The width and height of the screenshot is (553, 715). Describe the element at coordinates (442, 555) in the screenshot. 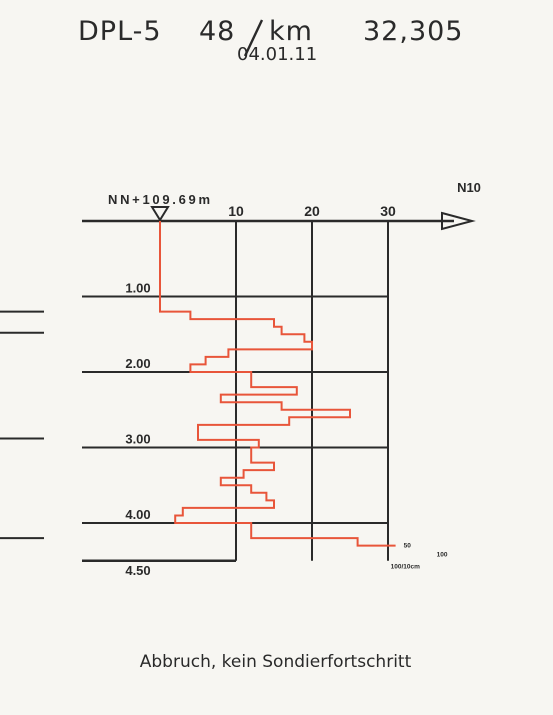

I see `end-annotation-max: 100` at that location.